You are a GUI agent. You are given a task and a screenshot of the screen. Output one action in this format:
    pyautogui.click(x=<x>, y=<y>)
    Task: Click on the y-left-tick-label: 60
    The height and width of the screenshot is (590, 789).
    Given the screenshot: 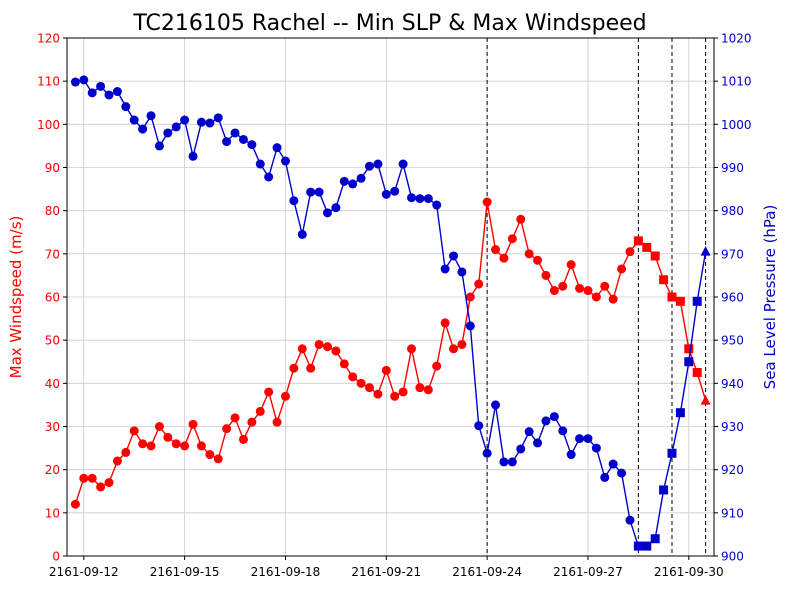 What is the action you would take?
    pyautogui.click(x=52, y=298)
    